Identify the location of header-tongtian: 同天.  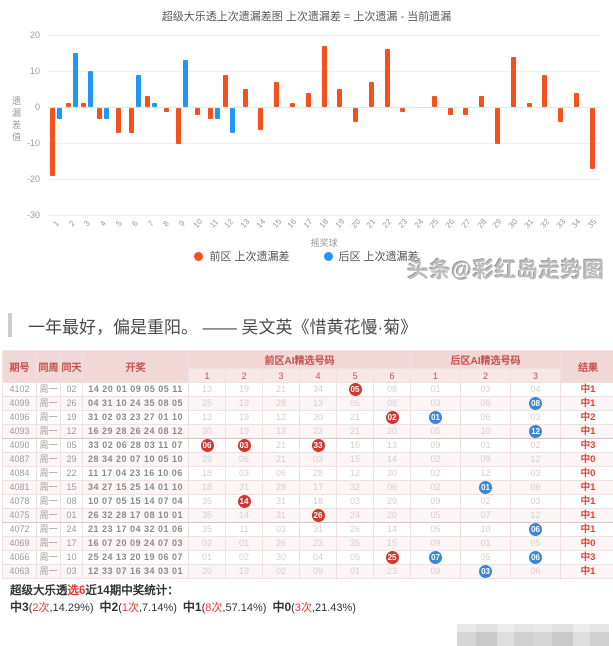
(72, 367).